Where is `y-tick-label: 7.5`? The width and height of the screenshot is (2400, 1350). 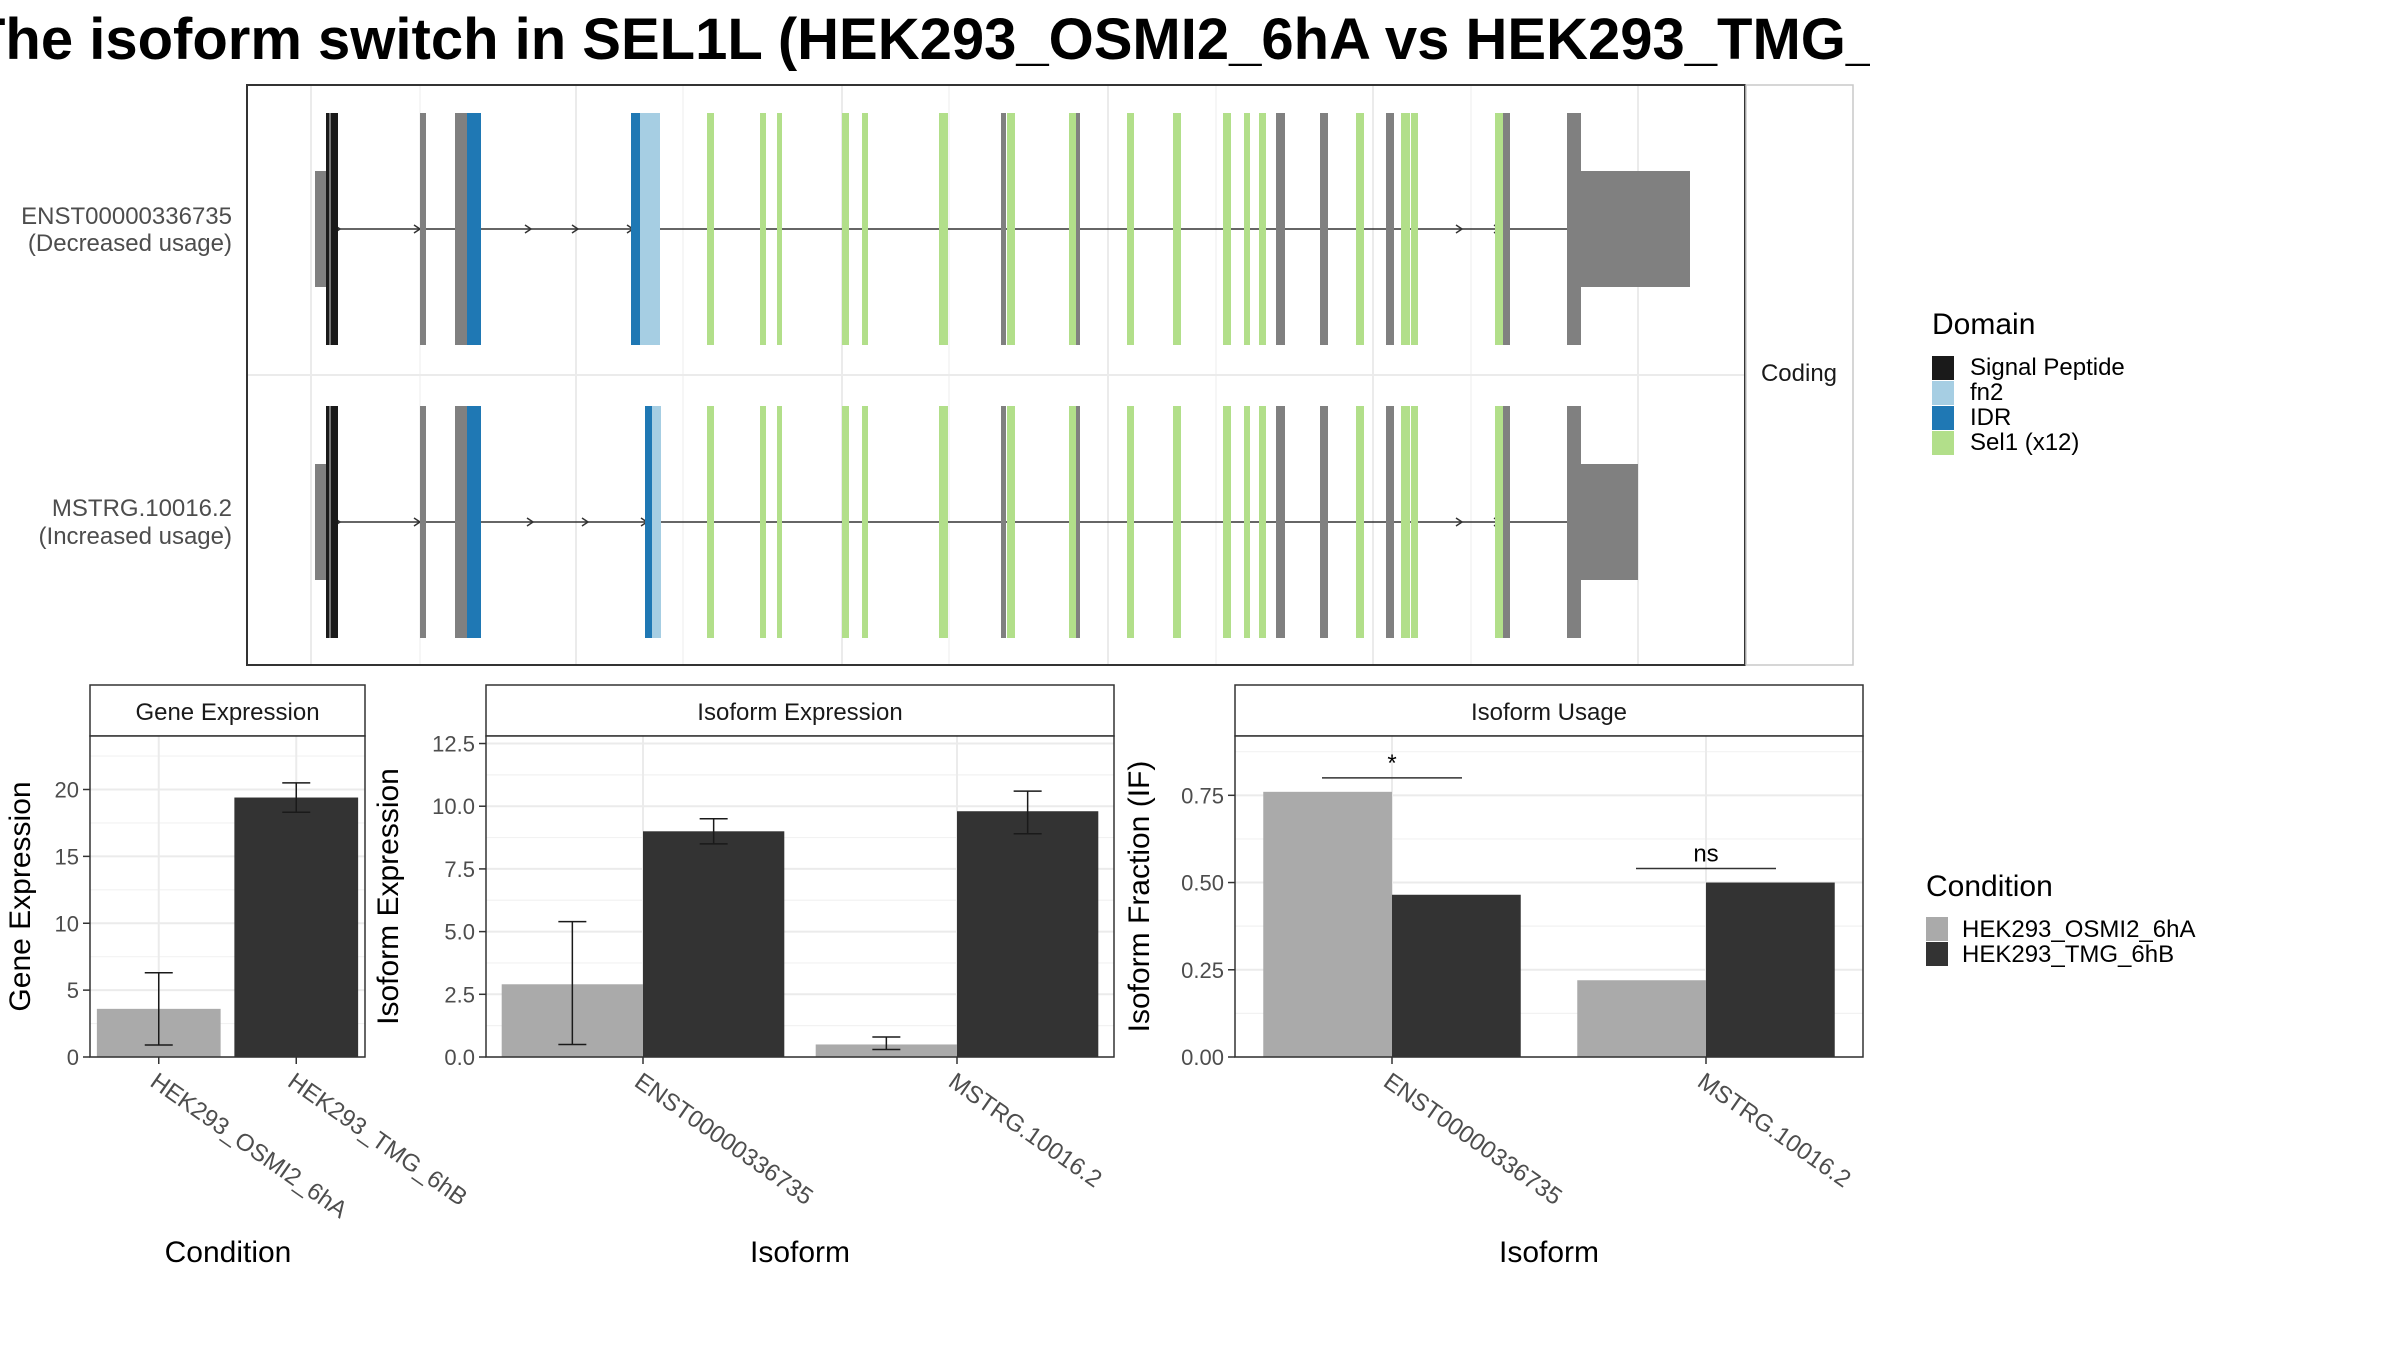 y-tick-label: 7.5 is located at coordinates (459, 869).